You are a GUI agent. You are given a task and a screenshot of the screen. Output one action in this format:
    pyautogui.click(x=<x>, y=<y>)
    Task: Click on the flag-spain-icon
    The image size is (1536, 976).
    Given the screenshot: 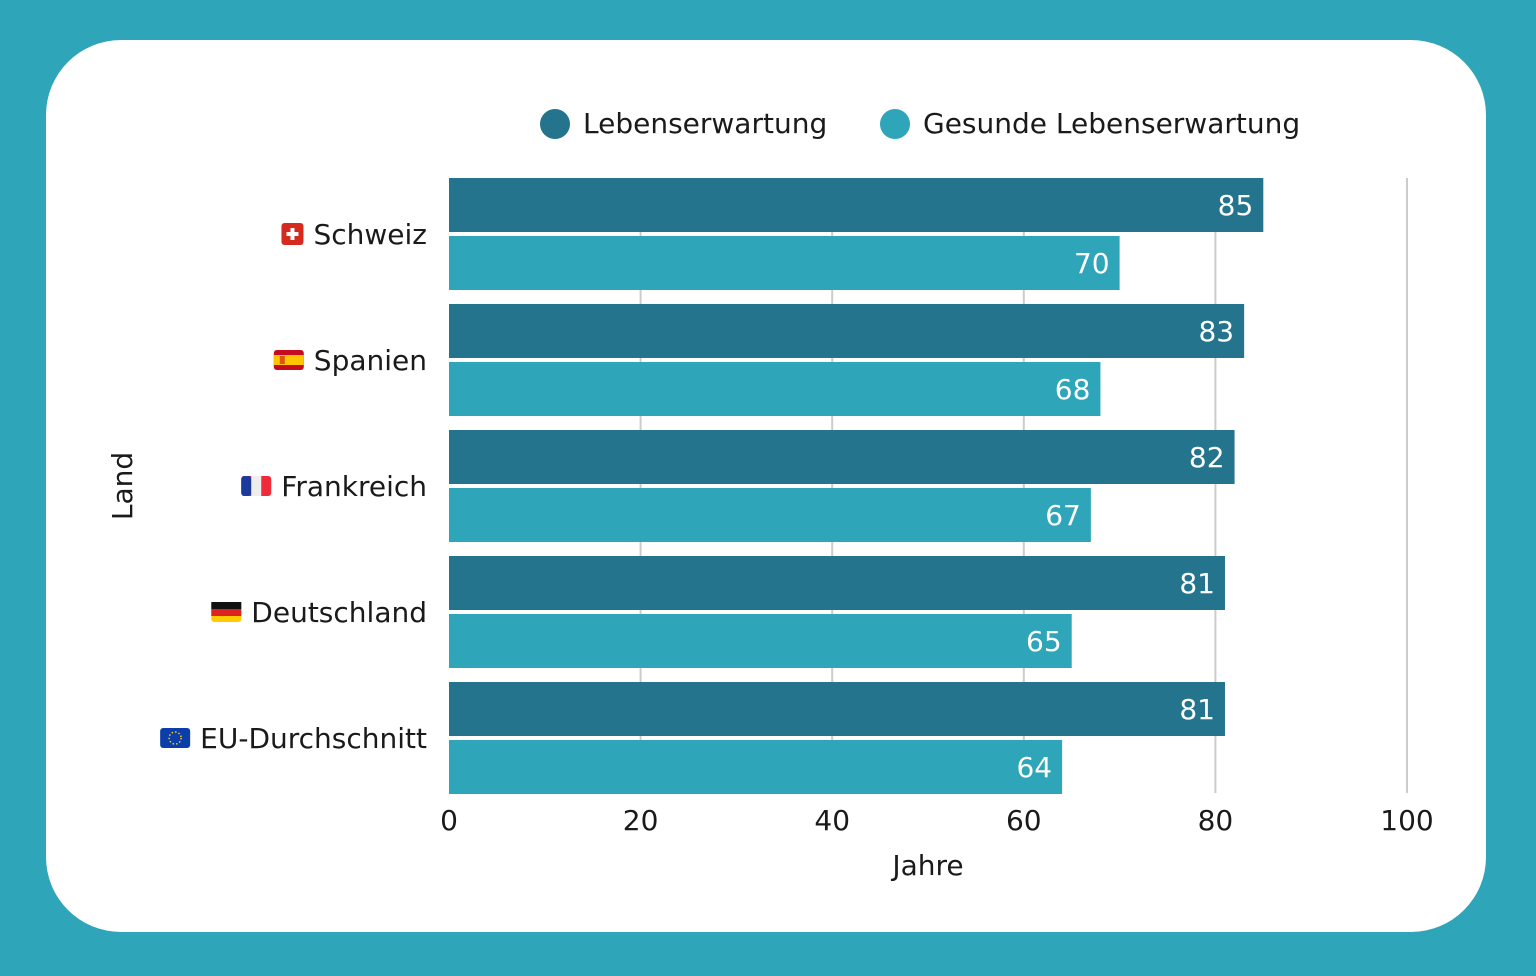 What is the action you would take?
    pyautogui.click(x=288, y=360)
    